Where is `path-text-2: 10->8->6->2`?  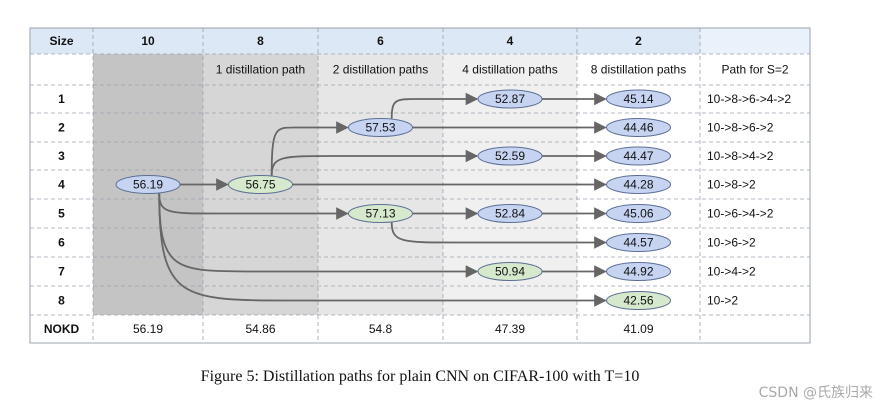
path-text-2: 10->8->6->2 is located at coordinates (740, 128).